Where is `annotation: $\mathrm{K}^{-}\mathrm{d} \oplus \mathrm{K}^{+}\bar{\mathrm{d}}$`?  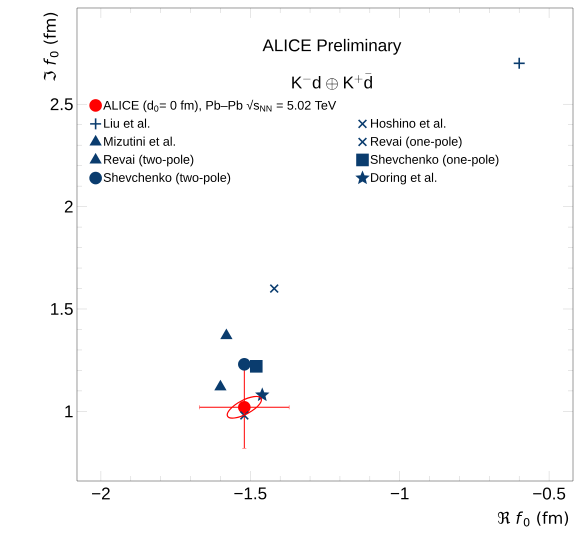 annotation: $\mathrm{K}^{-}\mathrm{d} \oplus \mathrm{K}^{+}\bar{\mathrm{d}}$ is located at coordinates (332, 82).